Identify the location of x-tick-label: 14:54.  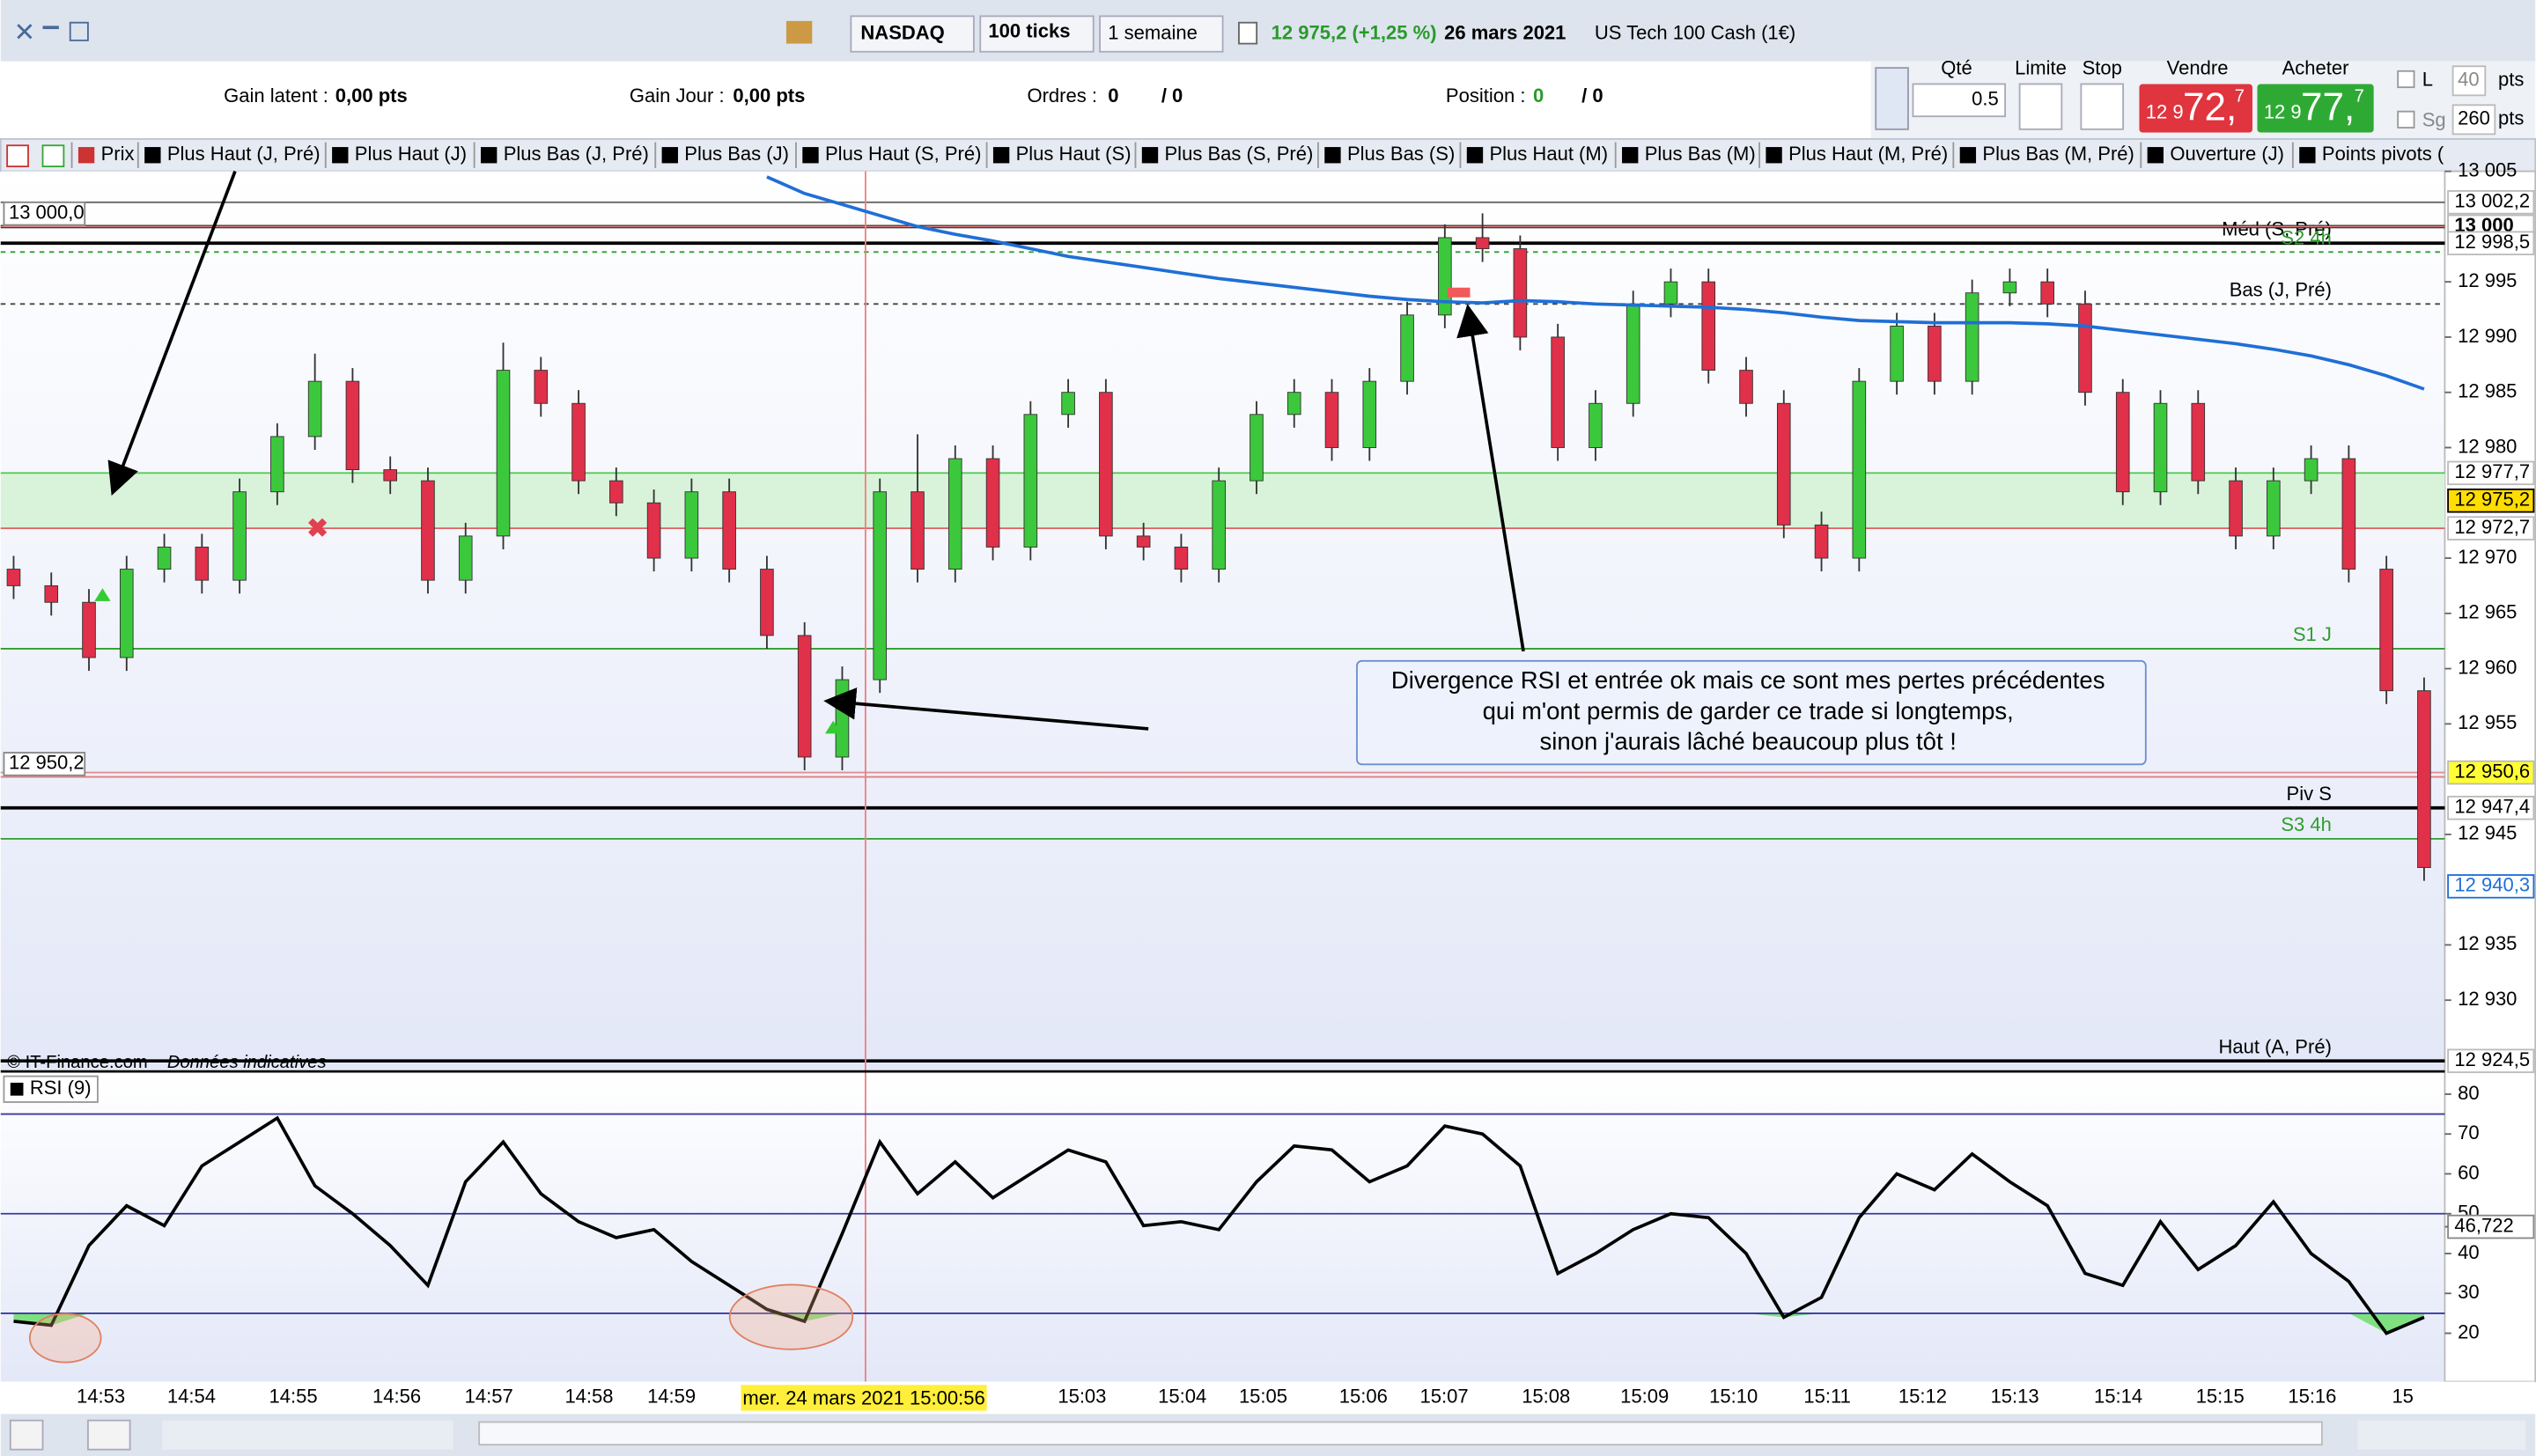
(191, 1397).